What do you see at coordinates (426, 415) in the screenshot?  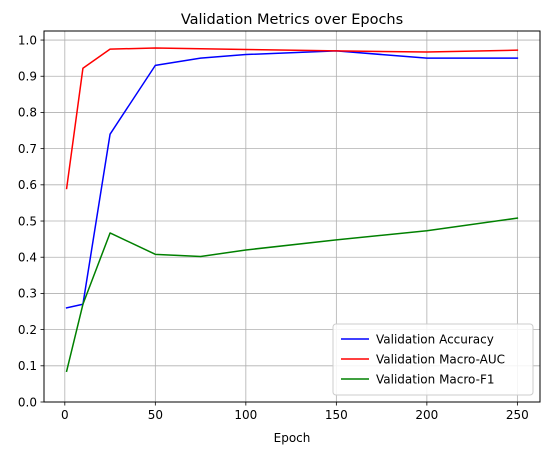 I see `x-tick-label: 200` at bounding box center [426, 415].